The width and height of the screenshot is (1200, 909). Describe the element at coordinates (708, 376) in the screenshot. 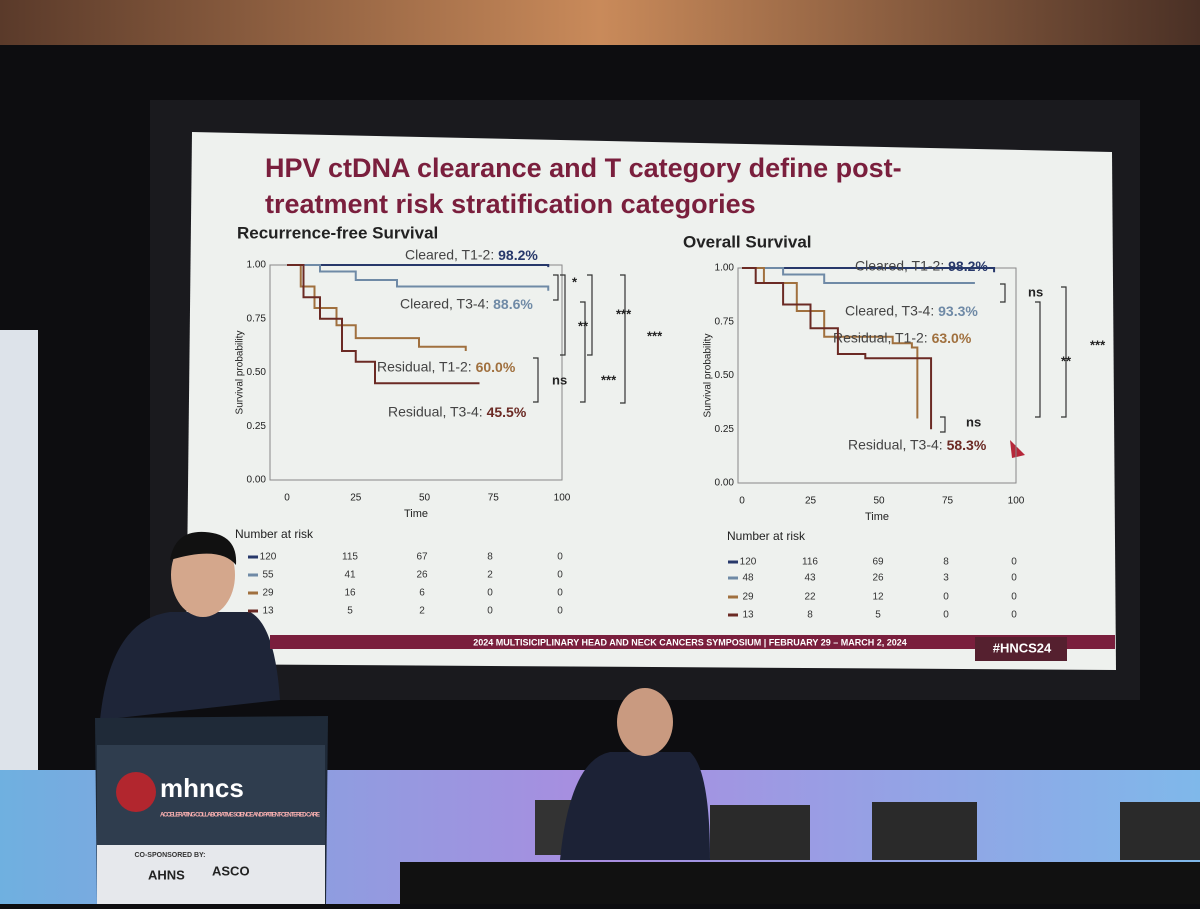

I see `y-axis-label: Survival probability` at that location.